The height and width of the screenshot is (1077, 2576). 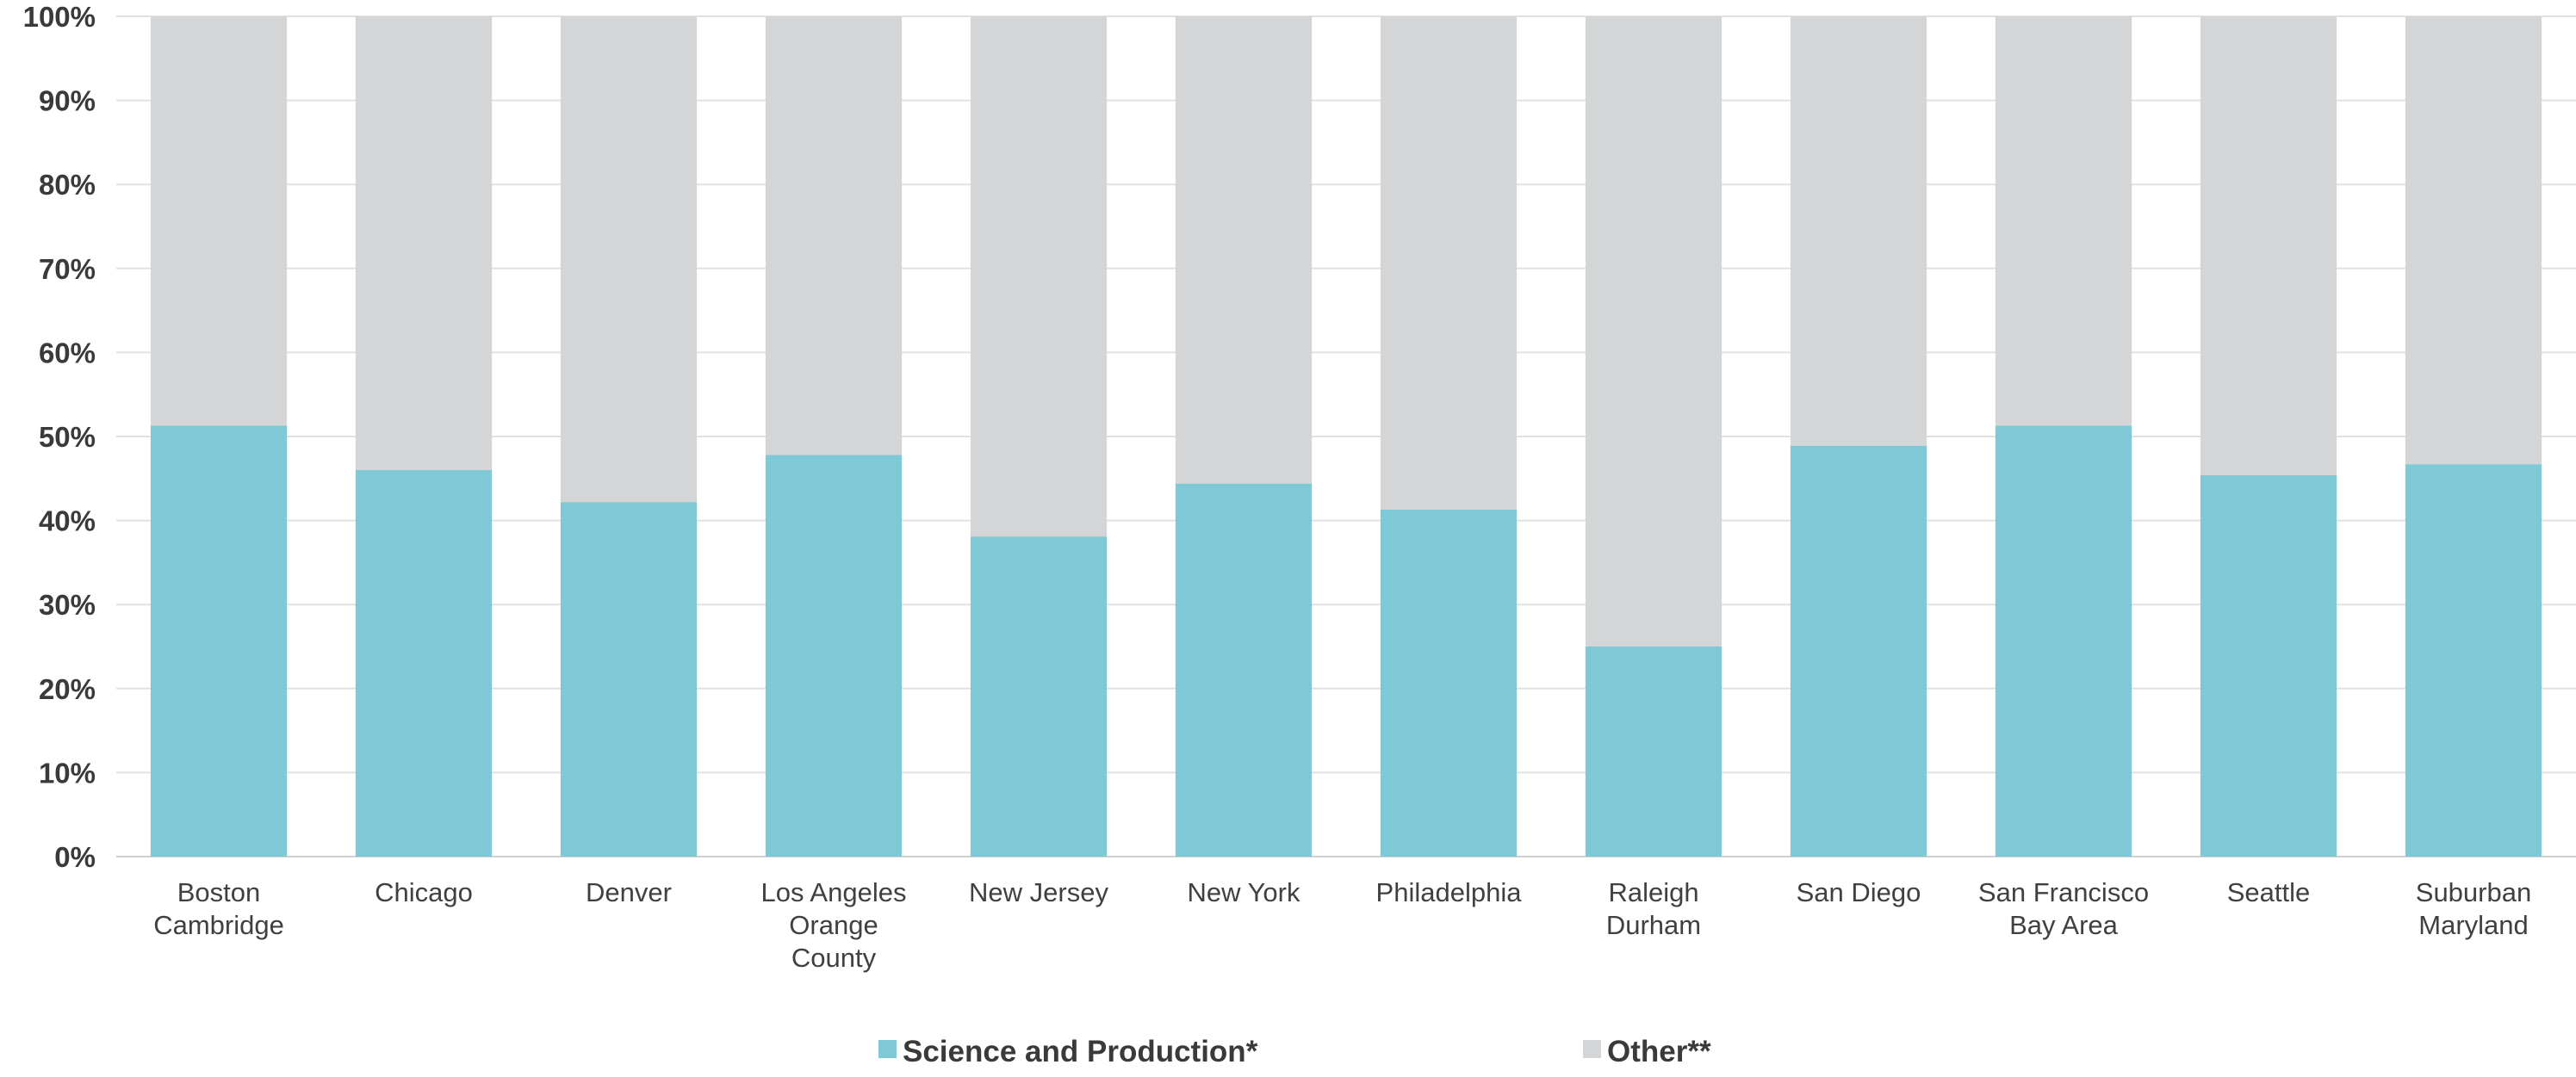 What do you see at coordinates (67, 437) in the screenshot?
I see `y-tick-label: 50%` at bounding box center [67, 437].